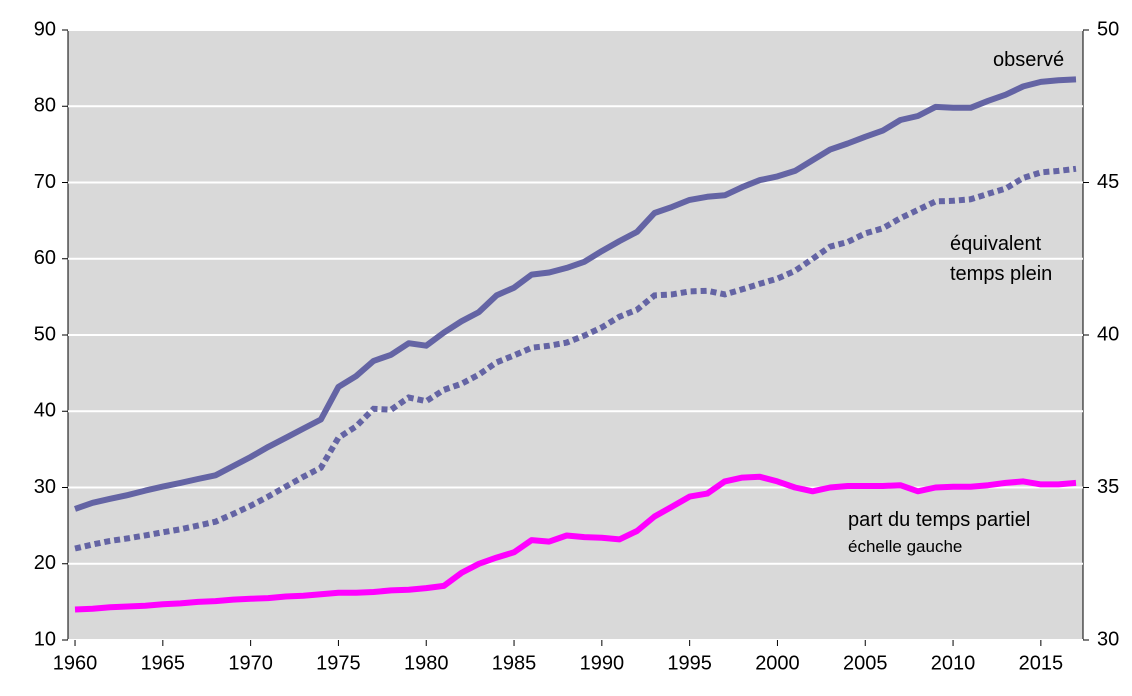 This screenshot has width=1132, height=696. Describe the element at coordinates (953, 663) in the screenshot. I see `x-tick-label: 2010` at that location.